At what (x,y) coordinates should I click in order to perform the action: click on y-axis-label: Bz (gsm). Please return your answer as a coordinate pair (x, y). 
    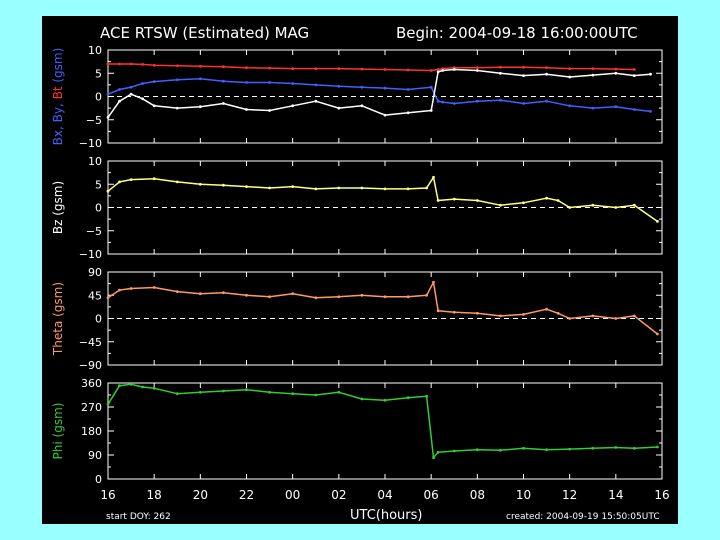
    Looking at the image, I should click on (58, 207).